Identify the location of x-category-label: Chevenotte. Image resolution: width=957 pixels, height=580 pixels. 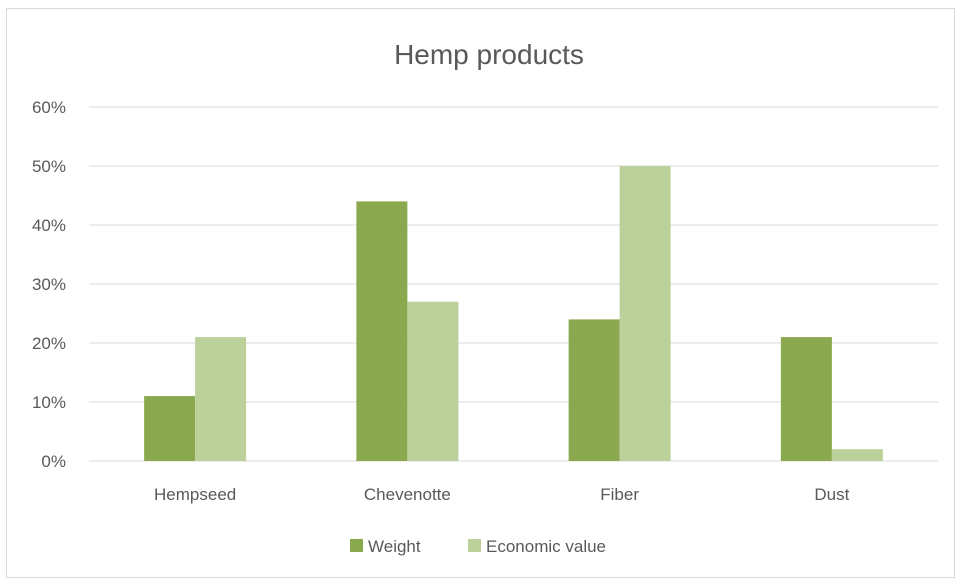
(407, 494).